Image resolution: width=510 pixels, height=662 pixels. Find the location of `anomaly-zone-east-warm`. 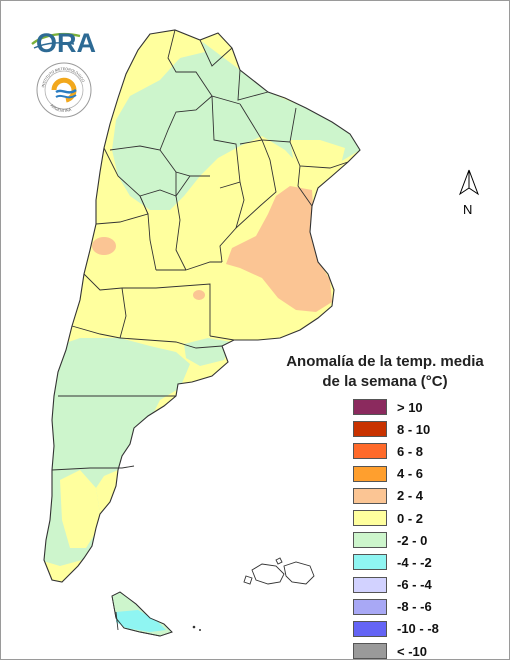

anomaly-zone-east-warm is located at coordinates (279, 249).